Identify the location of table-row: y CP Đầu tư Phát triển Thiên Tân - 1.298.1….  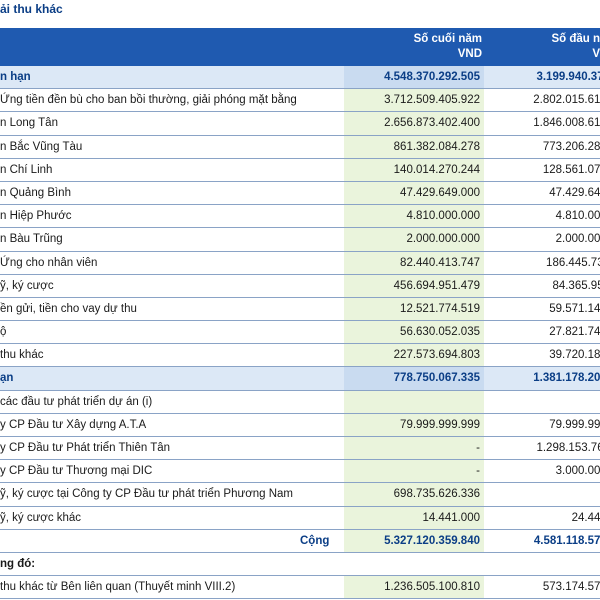
(300, 449).